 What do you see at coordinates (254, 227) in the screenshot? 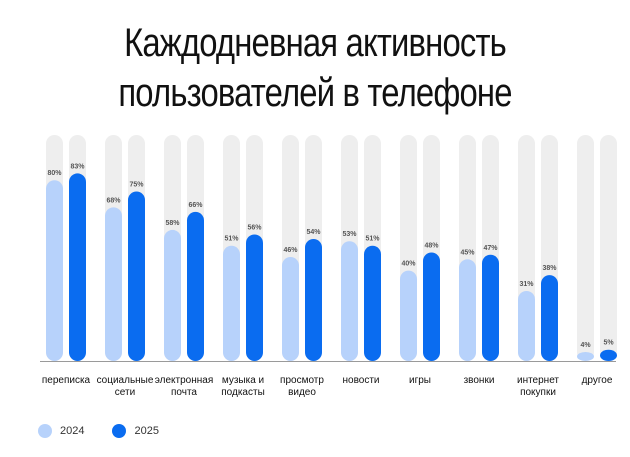
I see `data-label-2025-4: 56%` at bounding box center [254, 227].